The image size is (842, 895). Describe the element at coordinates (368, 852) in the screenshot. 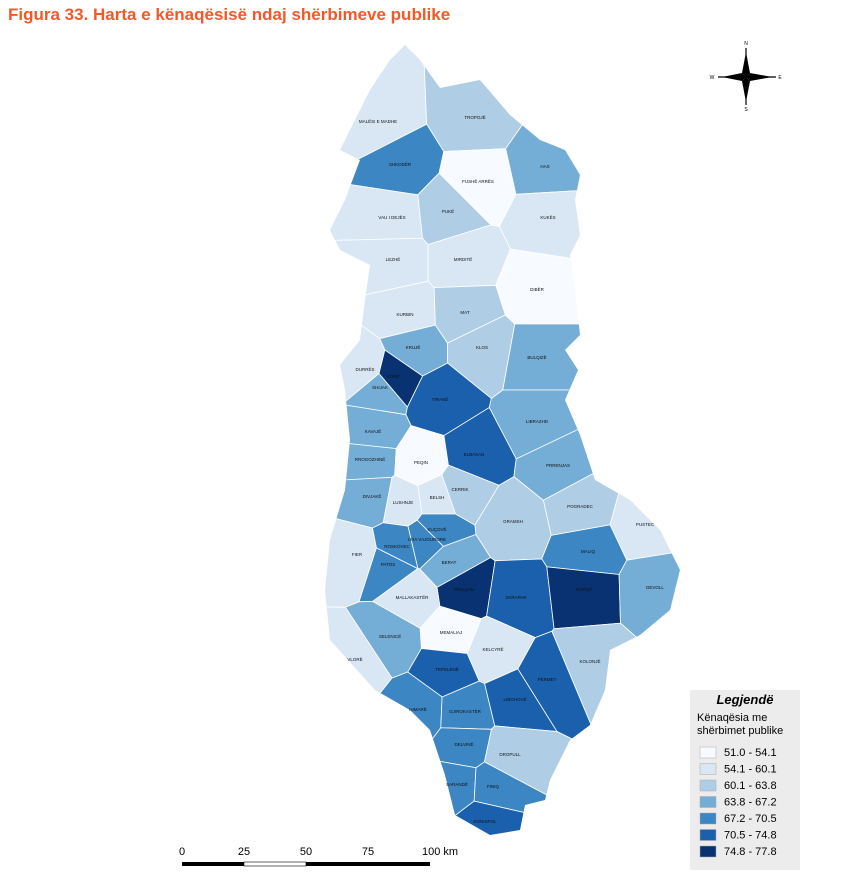

I see `scale-label: 75` at that location.